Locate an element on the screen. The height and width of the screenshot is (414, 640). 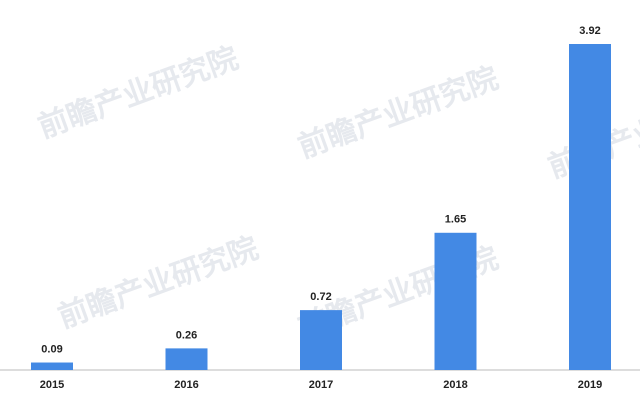
x-tick-label: 2018 is located at coordinates (455, 385).